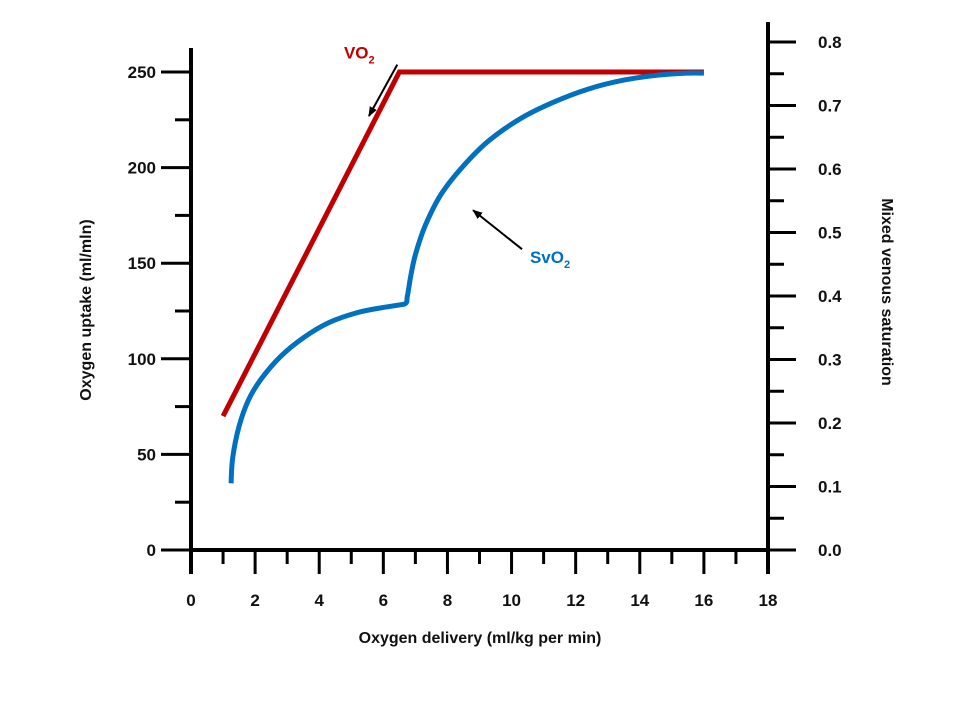 This screenshot has width=960, height=720. I want to click on y2-tick-label: 0.5, so click(830, 233).